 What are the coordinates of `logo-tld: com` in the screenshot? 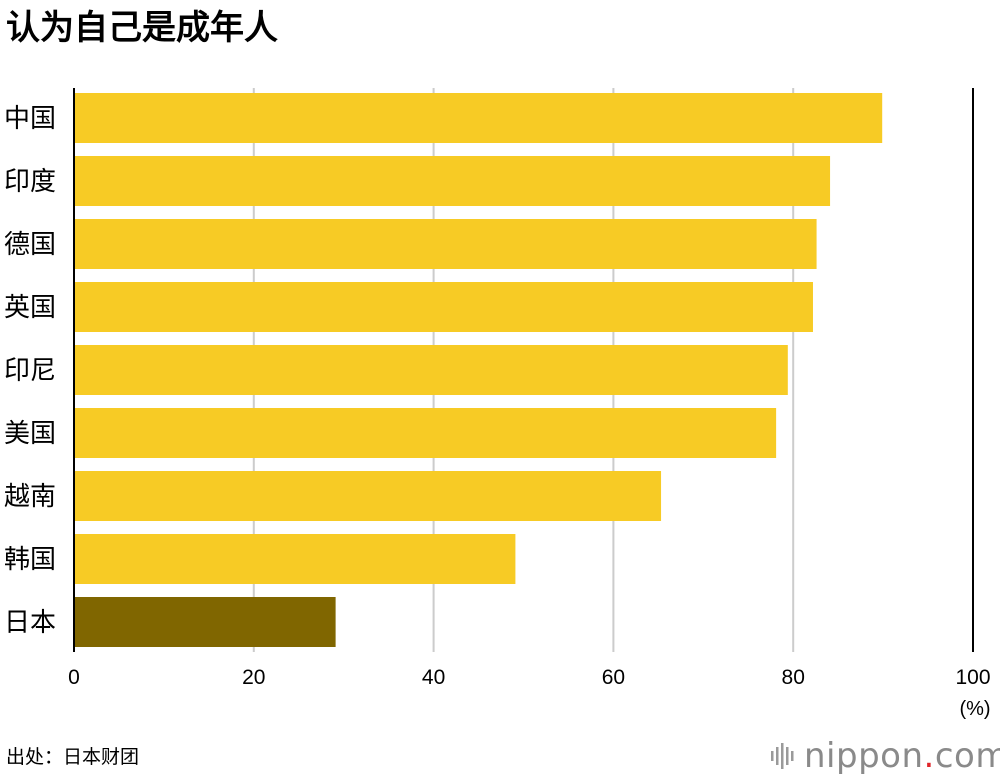 It's located at (967, 756).